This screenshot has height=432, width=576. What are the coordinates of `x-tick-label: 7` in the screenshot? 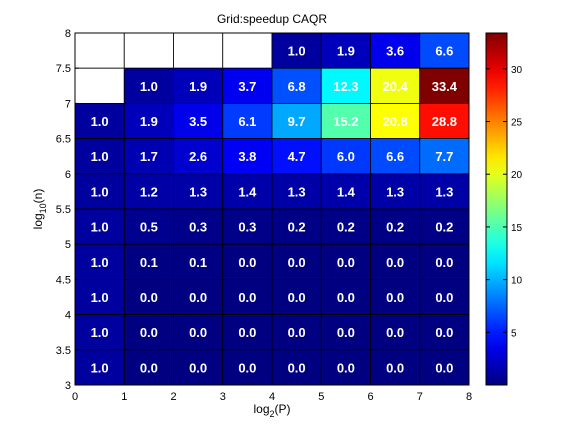 It's located at (420, 397).